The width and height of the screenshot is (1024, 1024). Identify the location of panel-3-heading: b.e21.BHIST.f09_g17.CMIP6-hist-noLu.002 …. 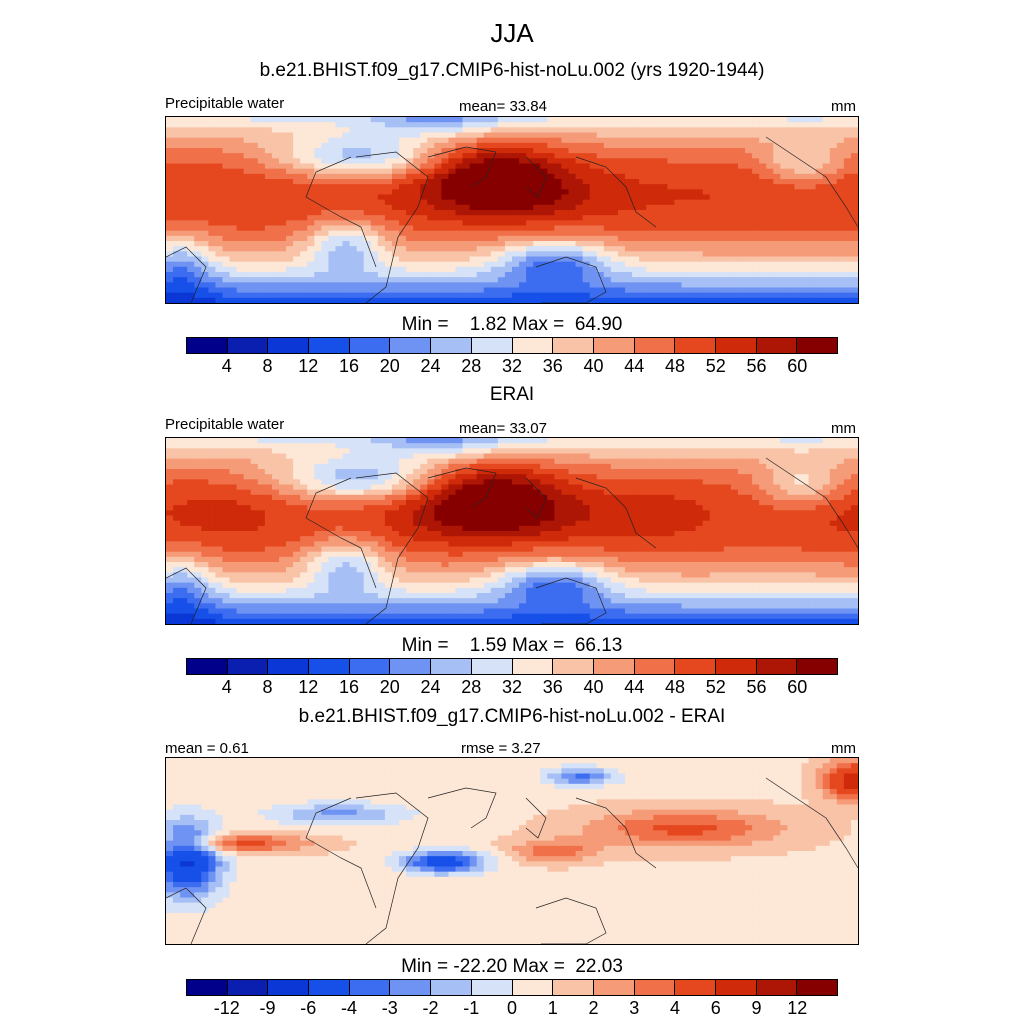
(512, 716).